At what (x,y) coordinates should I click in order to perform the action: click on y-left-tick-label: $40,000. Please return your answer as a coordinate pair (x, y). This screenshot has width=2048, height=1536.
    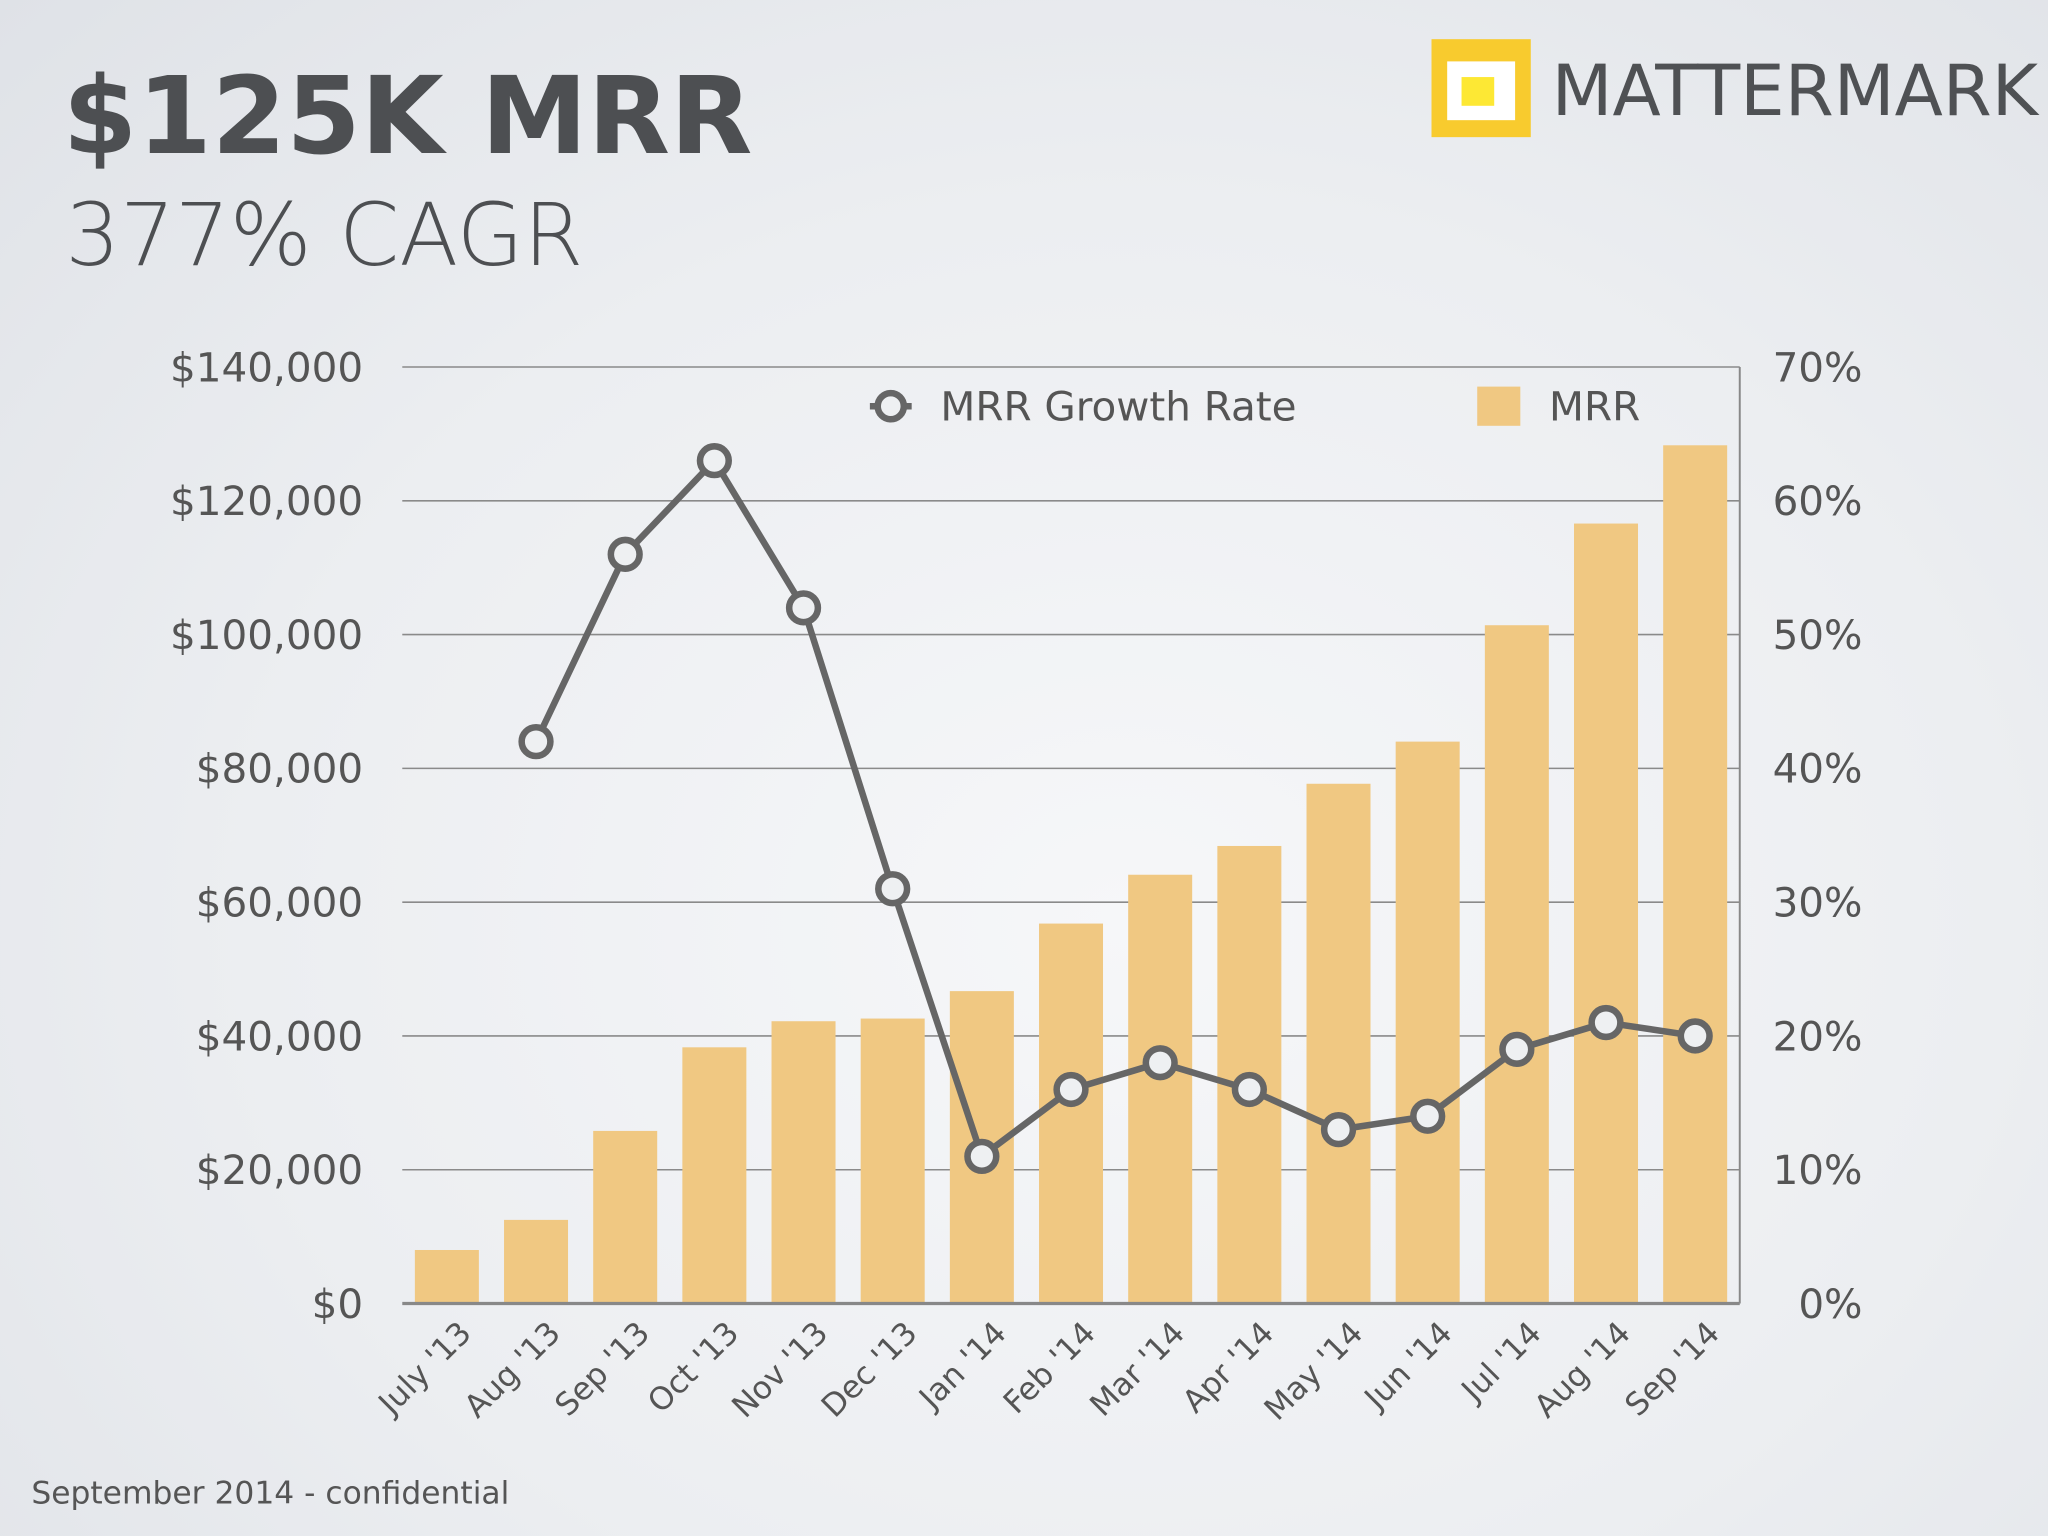
    Looking at the image, I should click on (279, 1036).